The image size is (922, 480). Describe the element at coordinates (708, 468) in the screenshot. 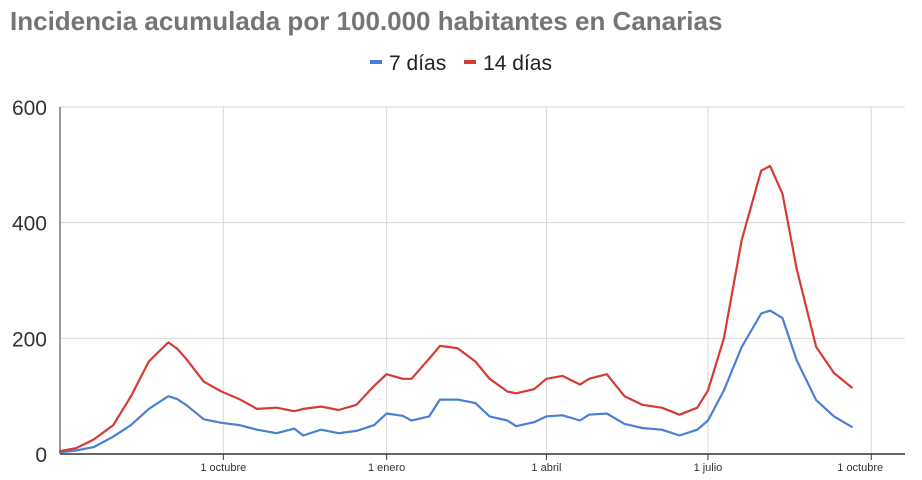

I see `x-tick-label: 1 julio` at that location.